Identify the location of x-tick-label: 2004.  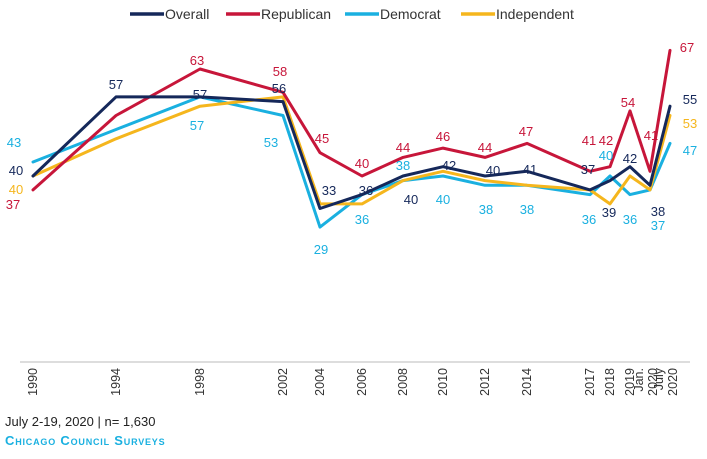
(320, 382).